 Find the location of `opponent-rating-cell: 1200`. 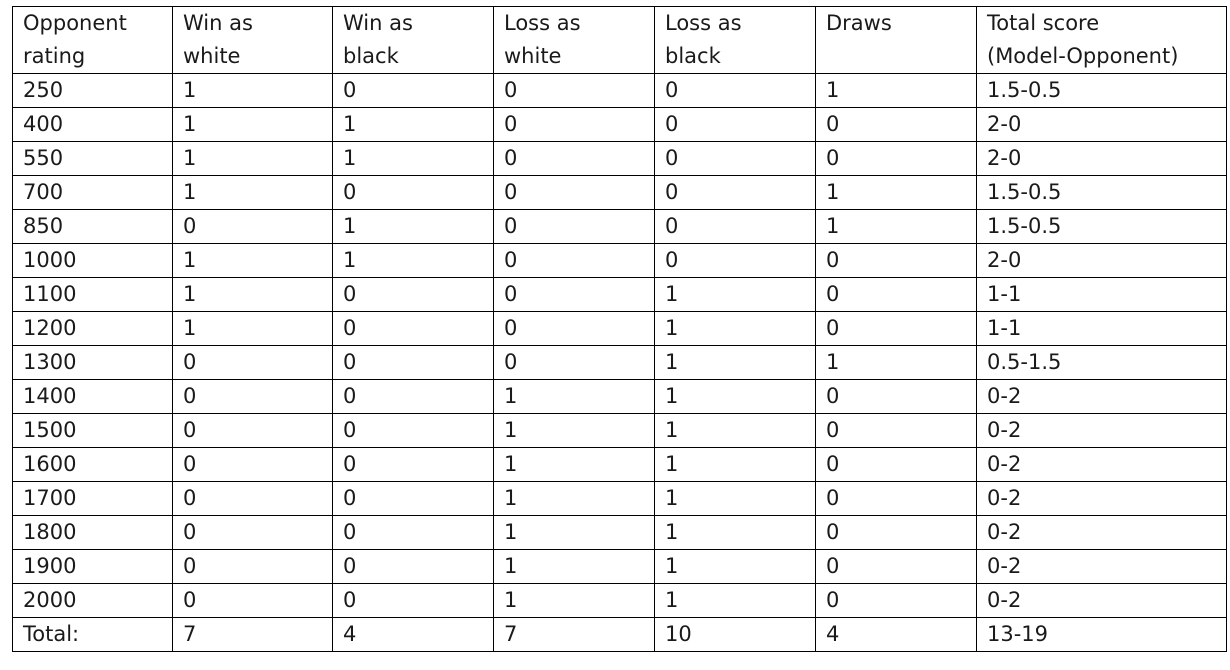

opponent-rating-cell: 1200 is located at coordinates (92, 328).